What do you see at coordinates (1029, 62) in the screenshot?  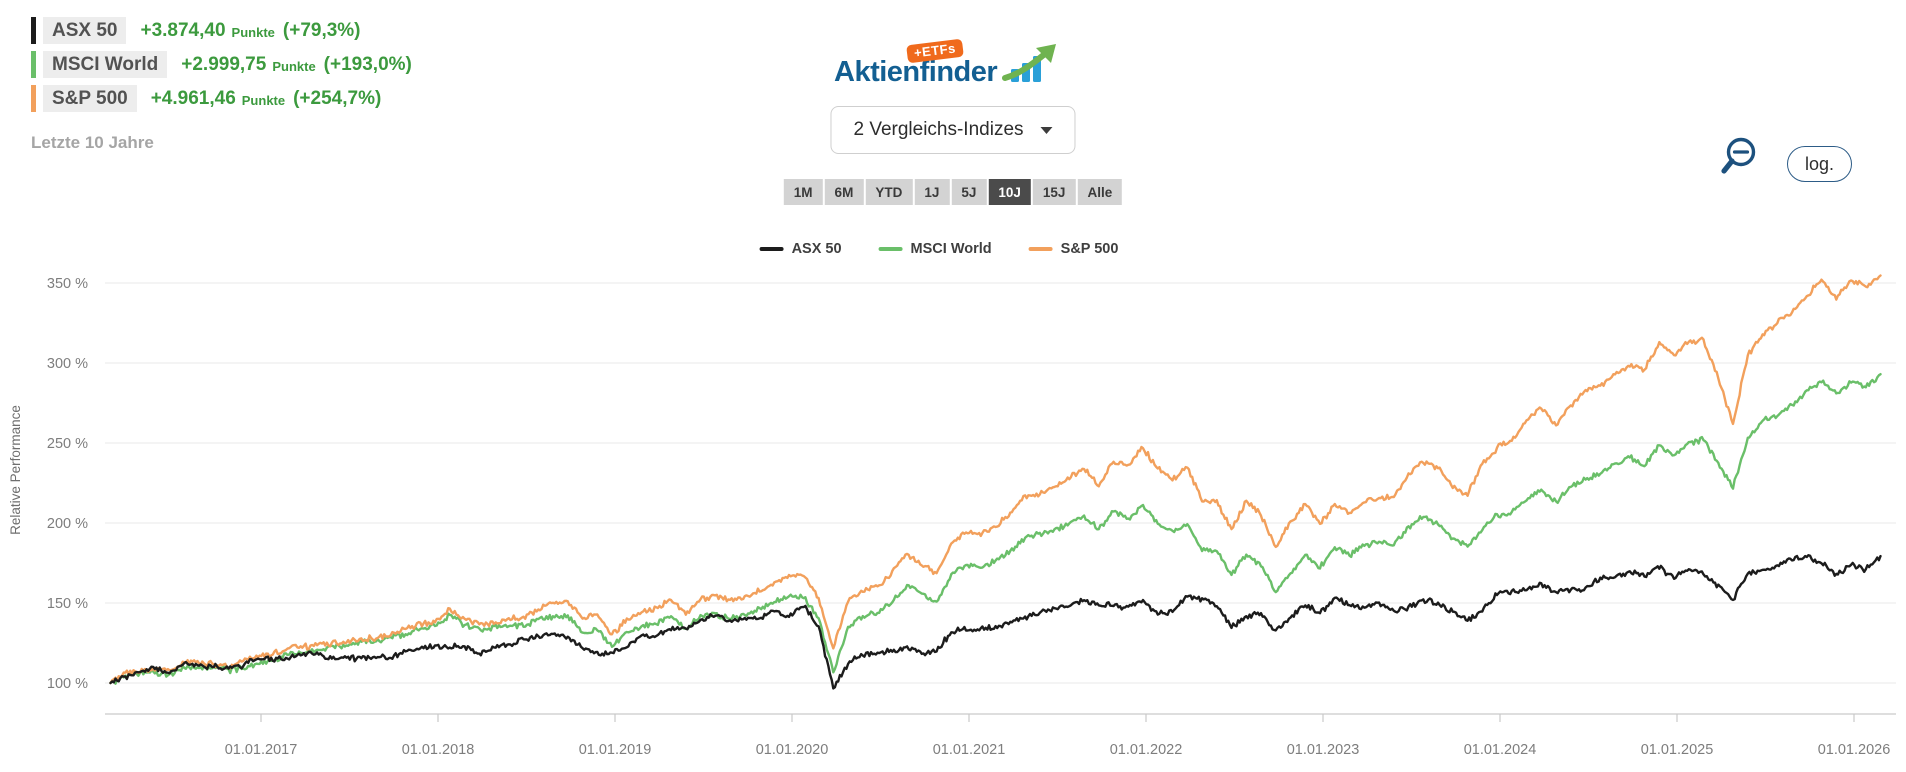 I see `logo-arrow-icon` at bounding box center [1029, 62].